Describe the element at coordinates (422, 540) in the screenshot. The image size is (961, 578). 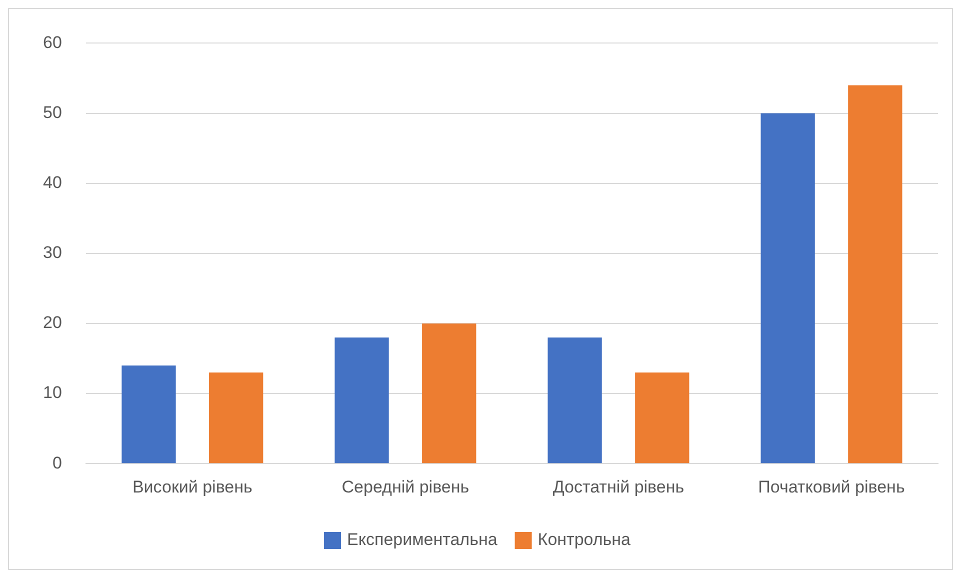
I see `legend-label: Експериментальна` at that location.